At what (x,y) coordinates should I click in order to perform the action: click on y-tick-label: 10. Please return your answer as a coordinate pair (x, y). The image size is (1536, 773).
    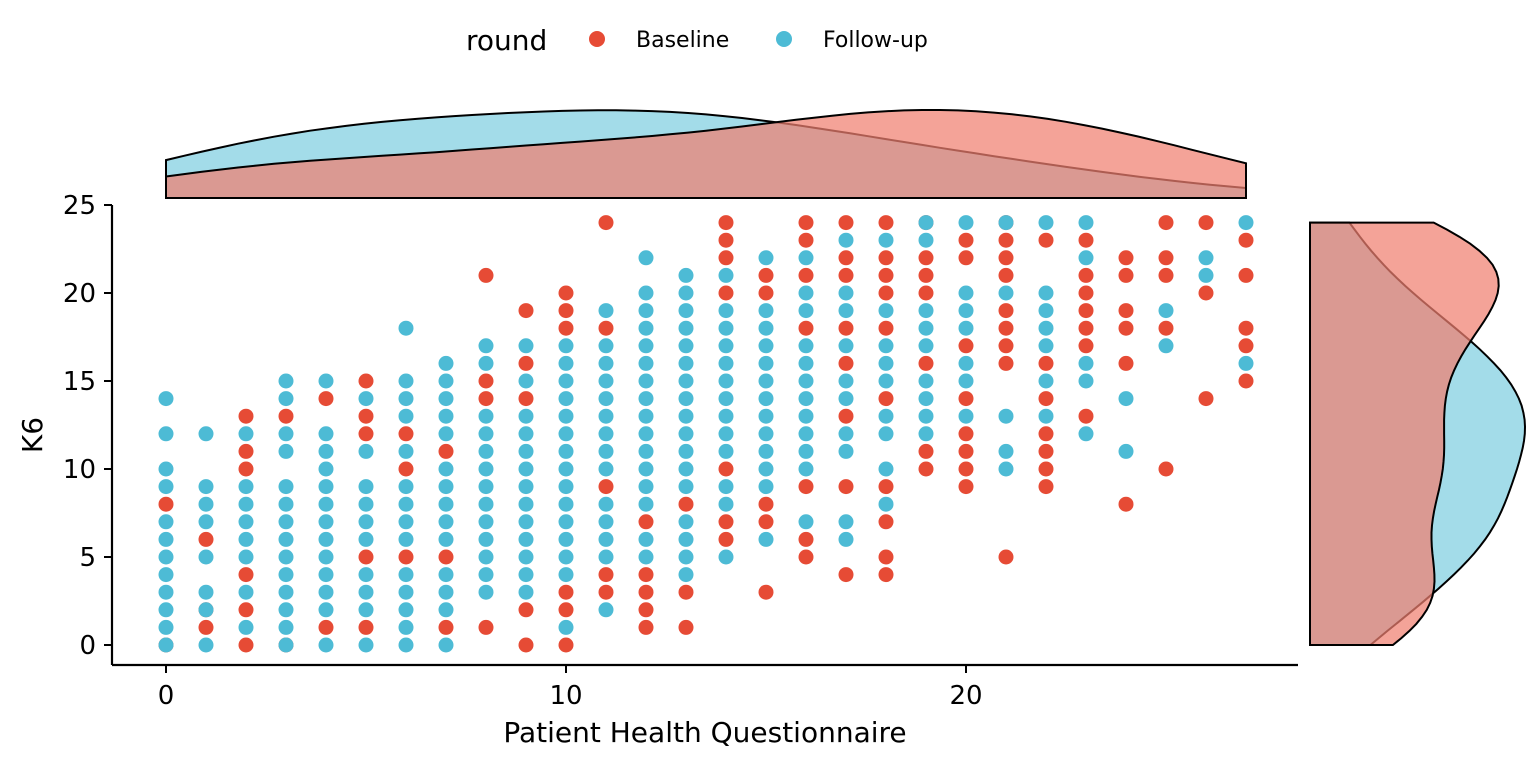
    Looking at the image, I should click on (79, 470).